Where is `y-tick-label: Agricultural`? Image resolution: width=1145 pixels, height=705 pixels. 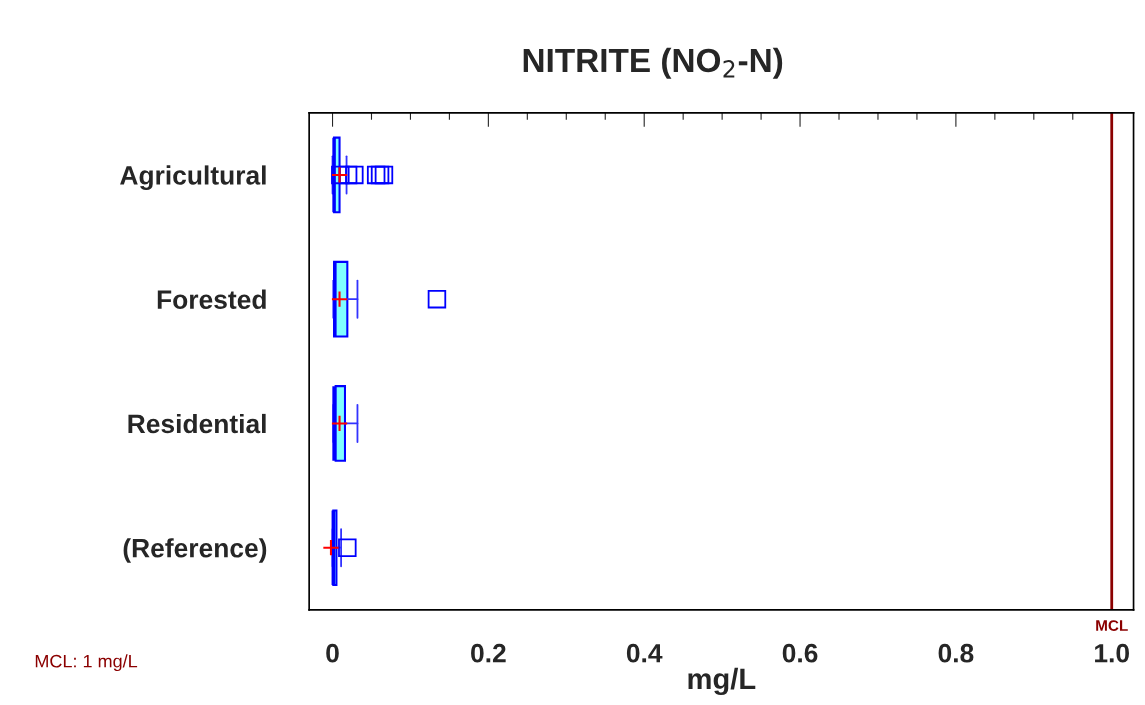 y-tick-label: Agricultural is located at coordinates (193, 178).